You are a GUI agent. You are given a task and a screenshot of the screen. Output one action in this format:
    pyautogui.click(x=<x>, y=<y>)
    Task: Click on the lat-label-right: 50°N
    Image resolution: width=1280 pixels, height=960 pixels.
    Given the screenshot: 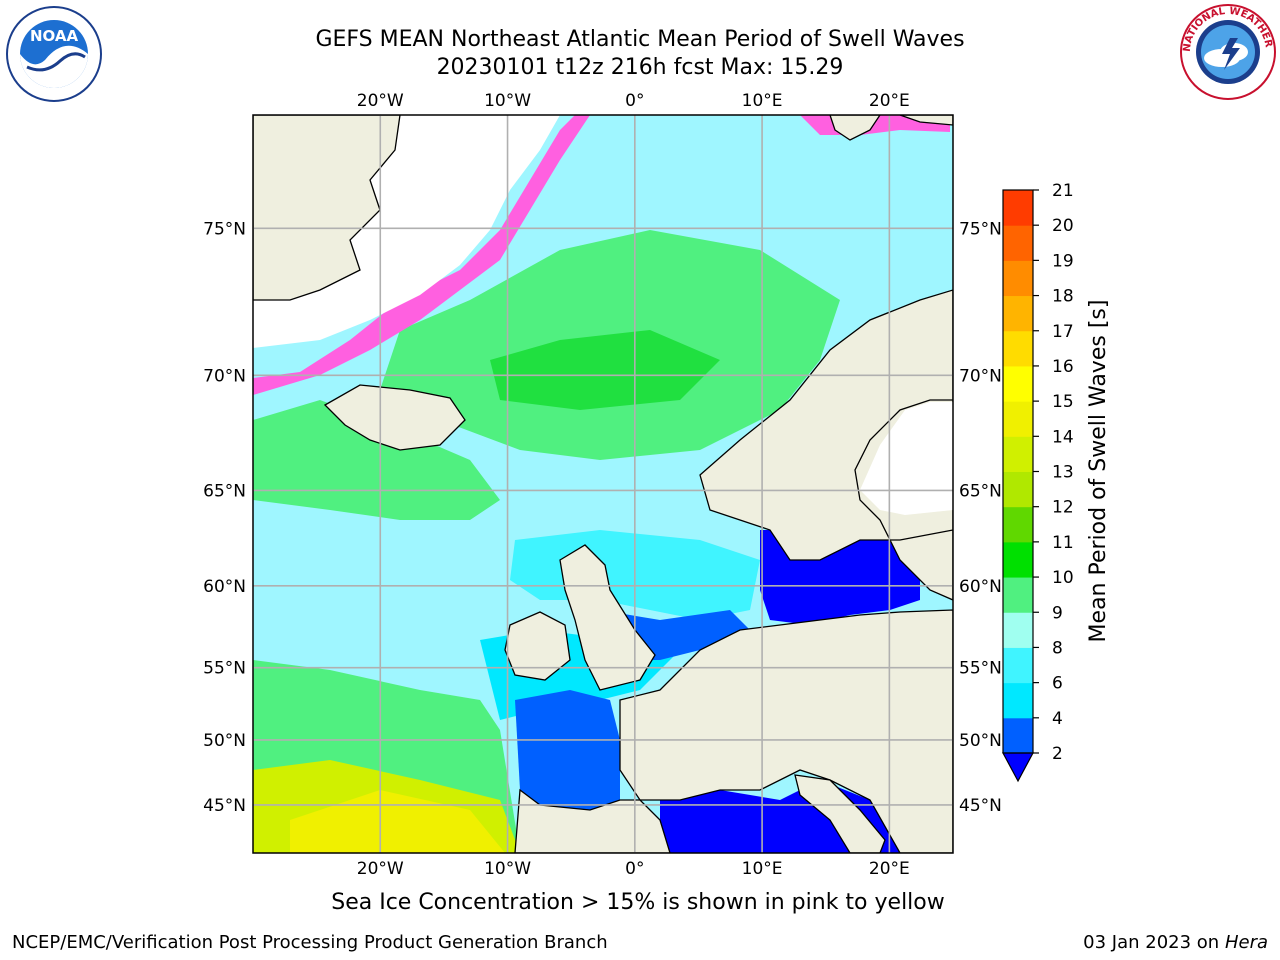 What is the action you would take?
    pyautogui.click(x=980, y=741)
    